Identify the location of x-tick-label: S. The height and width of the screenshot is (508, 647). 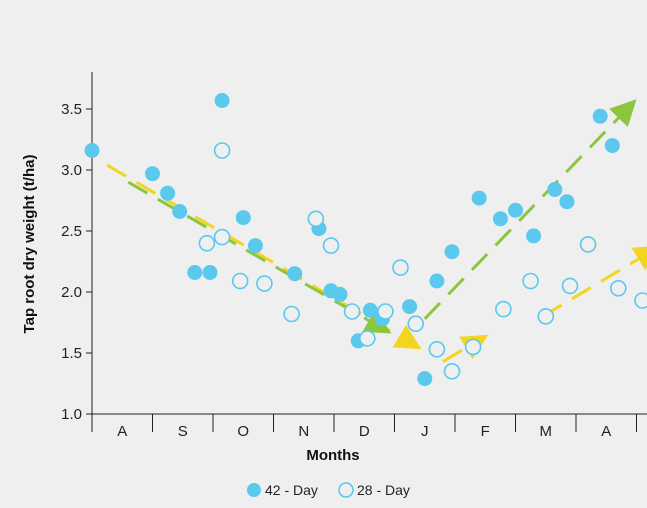
(183, 431).